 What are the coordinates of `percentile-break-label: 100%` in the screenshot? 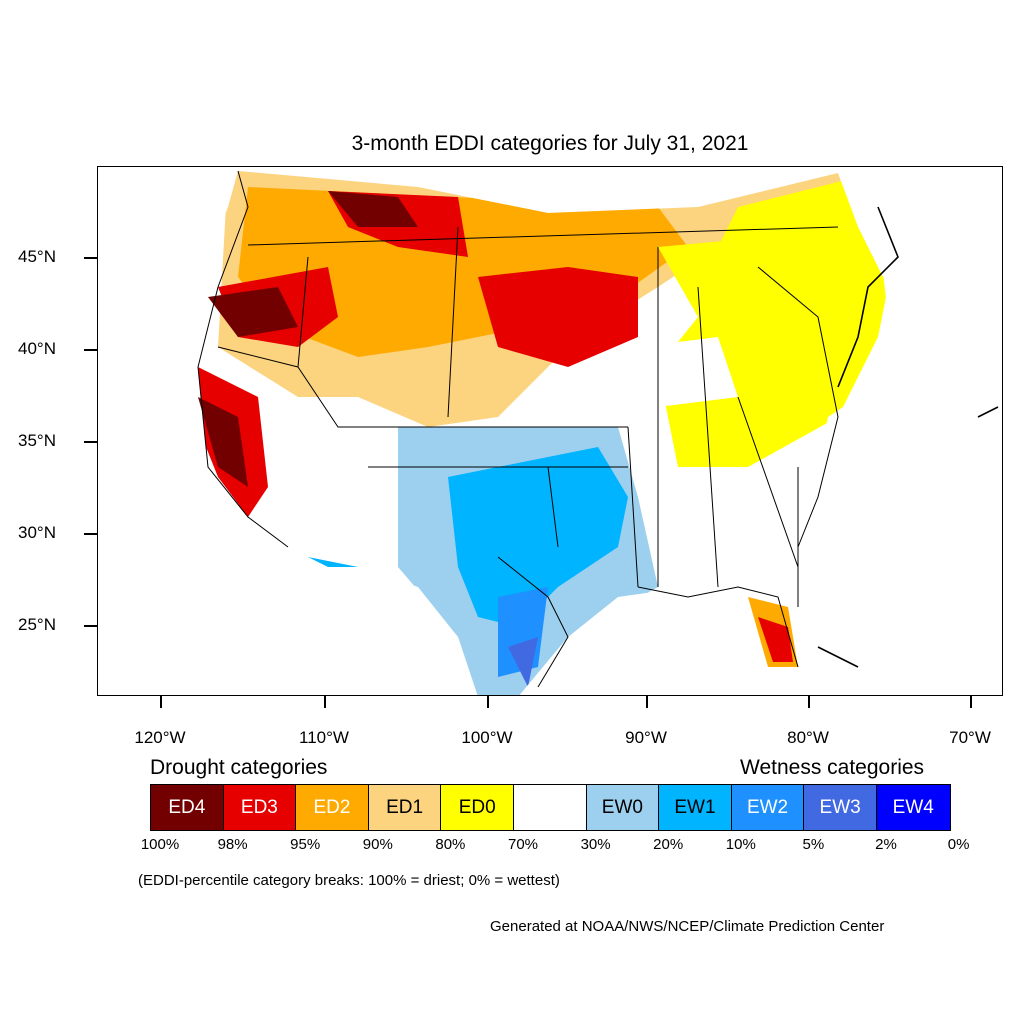 It's located at (160, 844).